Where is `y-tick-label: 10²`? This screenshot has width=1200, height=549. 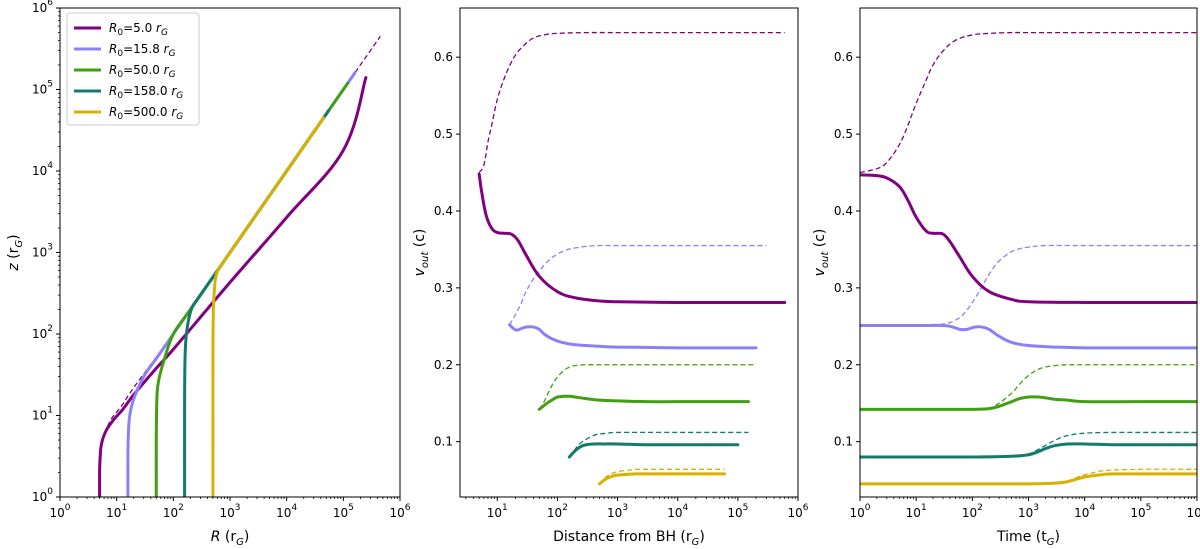 y-tick-label: 10² is located at coordinates (42, 332).